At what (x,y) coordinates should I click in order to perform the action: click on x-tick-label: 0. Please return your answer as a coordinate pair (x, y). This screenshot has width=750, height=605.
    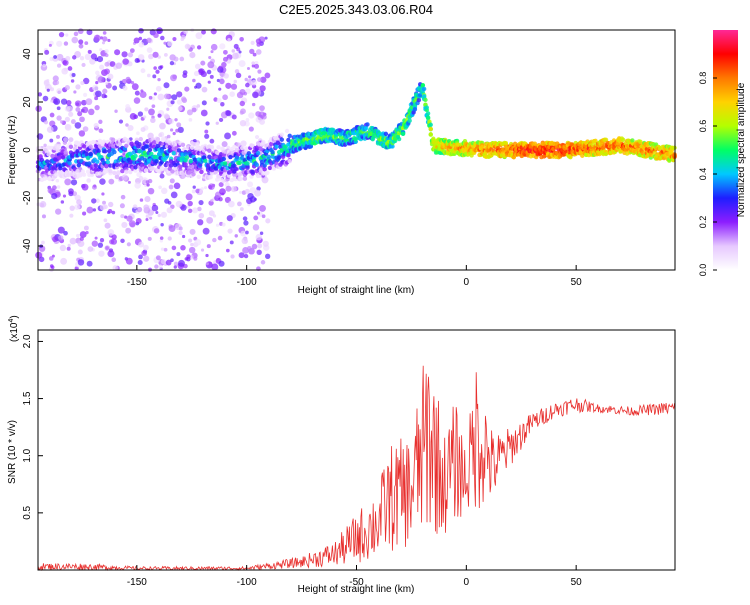
    Looking at the image, I should click on (467, 282).